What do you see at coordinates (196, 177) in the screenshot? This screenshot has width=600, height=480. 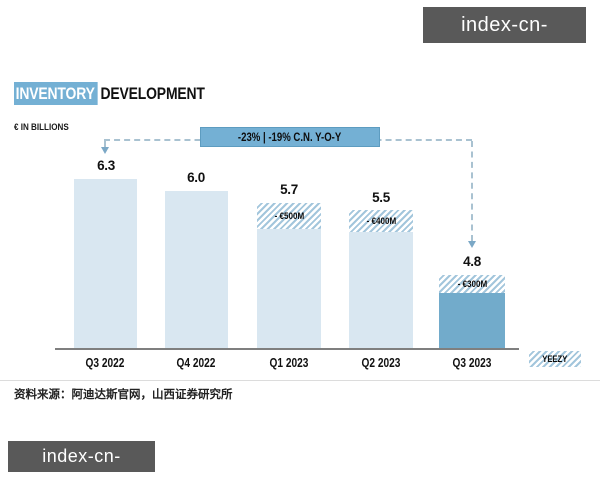 I see `bar-value-label: 6.0` at bounding box center [196, 177].